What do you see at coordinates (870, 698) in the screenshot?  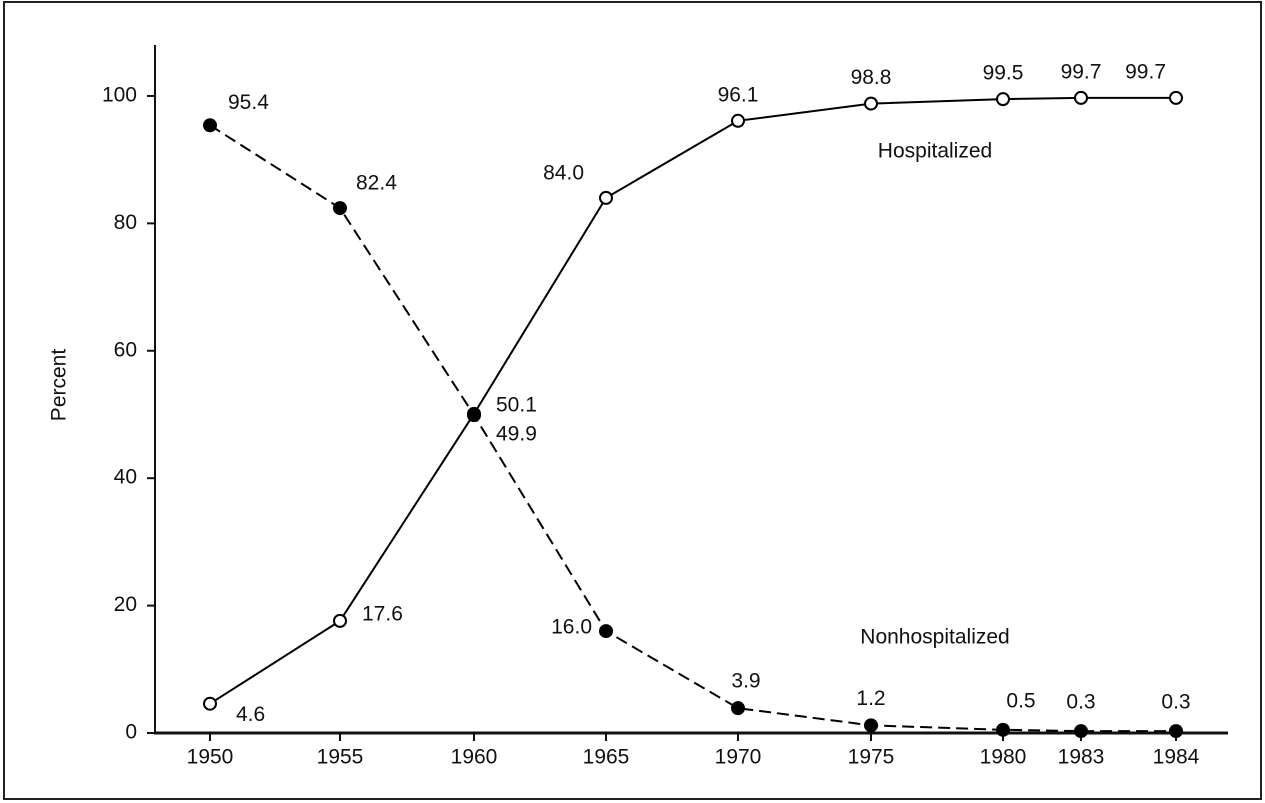 I see `value-label: 1.2` at bounding box center [870, 698].